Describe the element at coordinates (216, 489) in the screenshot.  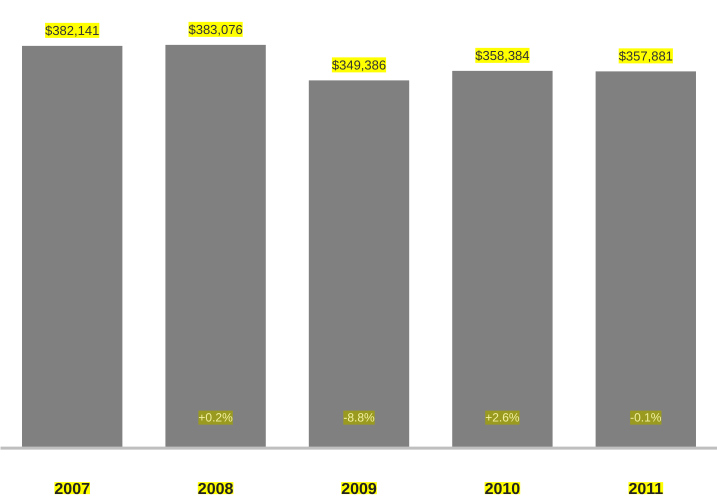
I see `x-tick-label: 2008` at that location.